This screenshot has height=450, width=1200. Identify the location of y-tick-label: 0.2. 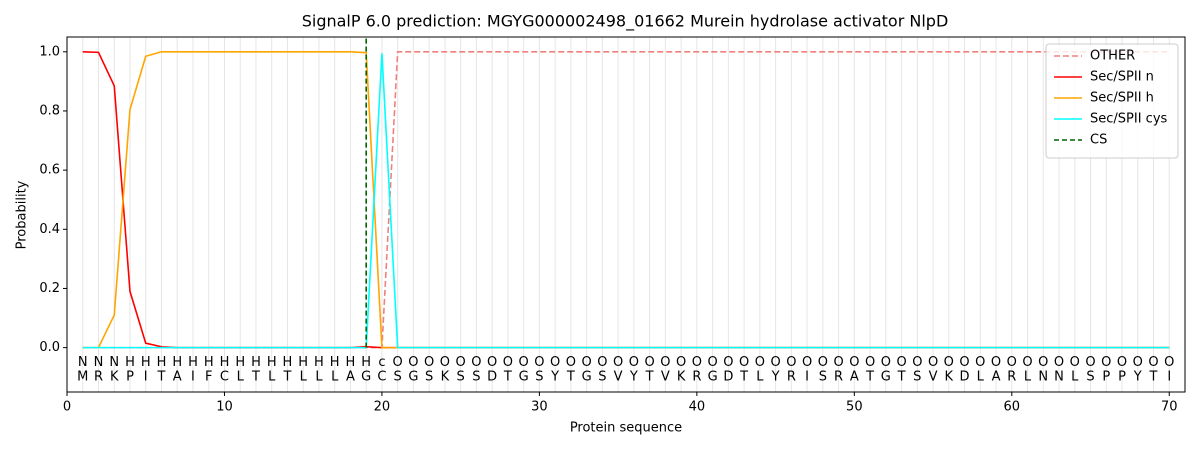
(49, 288).